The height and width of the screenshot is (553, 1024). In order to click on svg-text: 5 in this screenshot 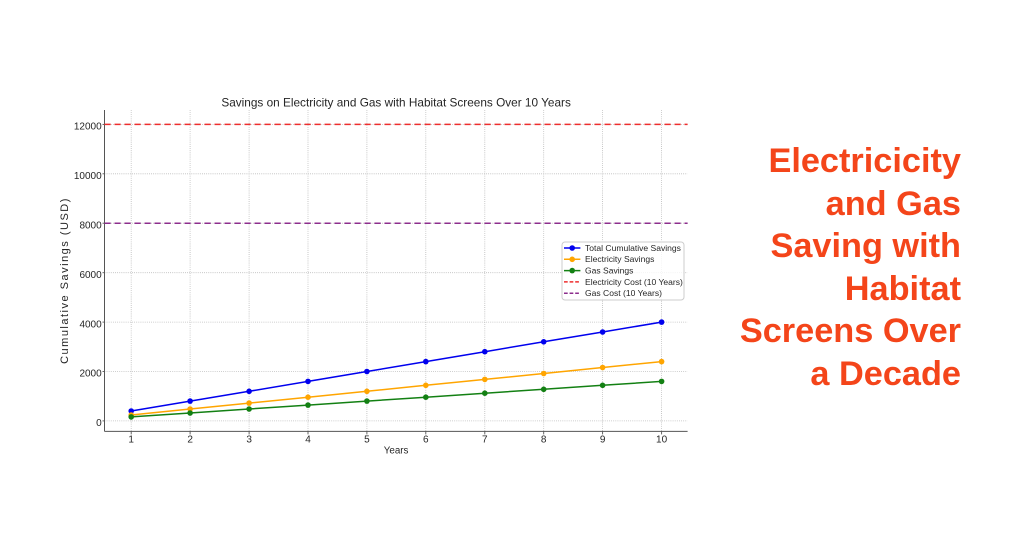, I will do `click(367, 440)`.